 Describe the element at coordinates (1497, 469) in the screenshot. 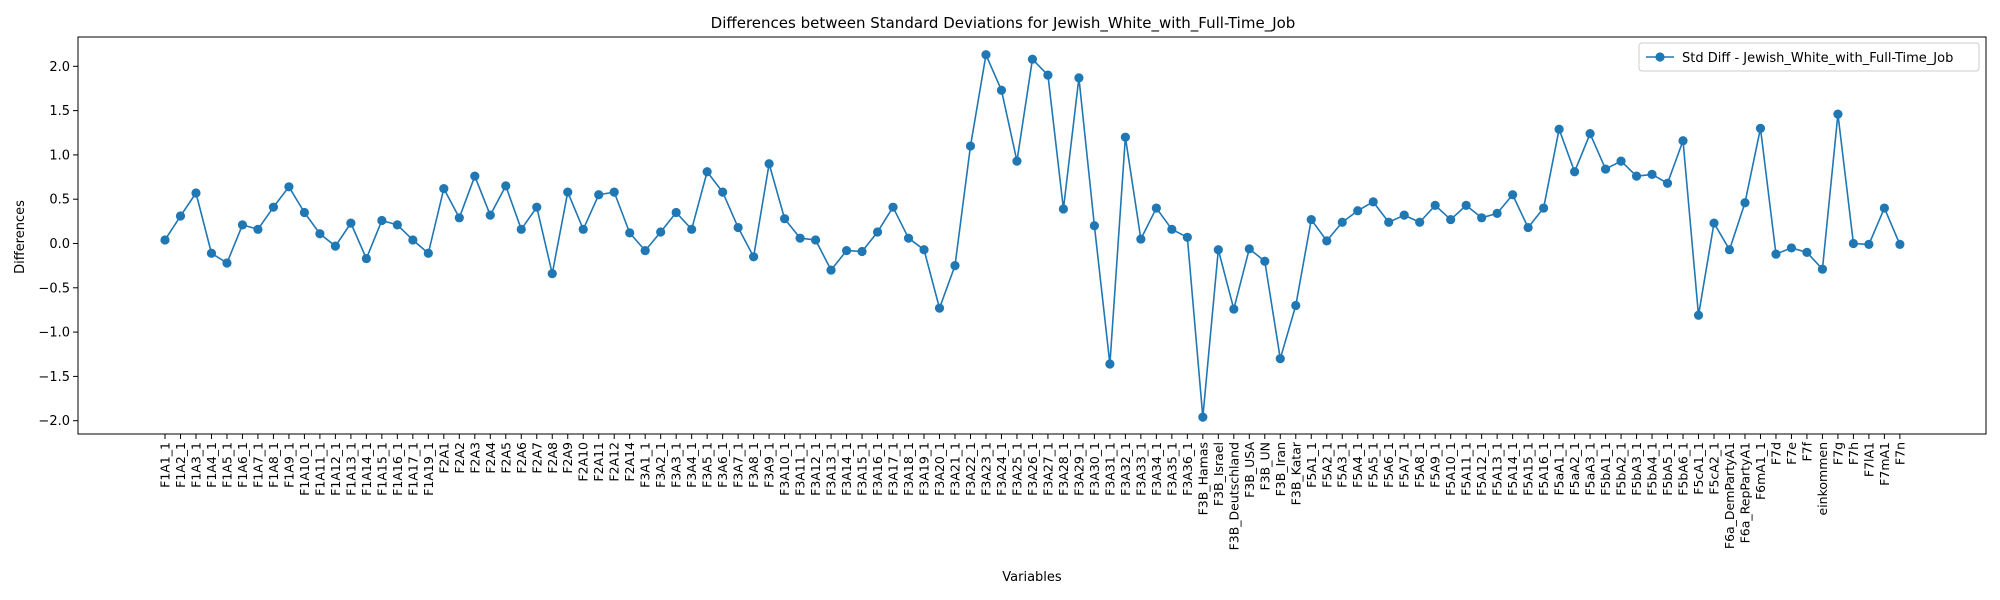

I see `x-tick-label: F5A13_1` at that location.